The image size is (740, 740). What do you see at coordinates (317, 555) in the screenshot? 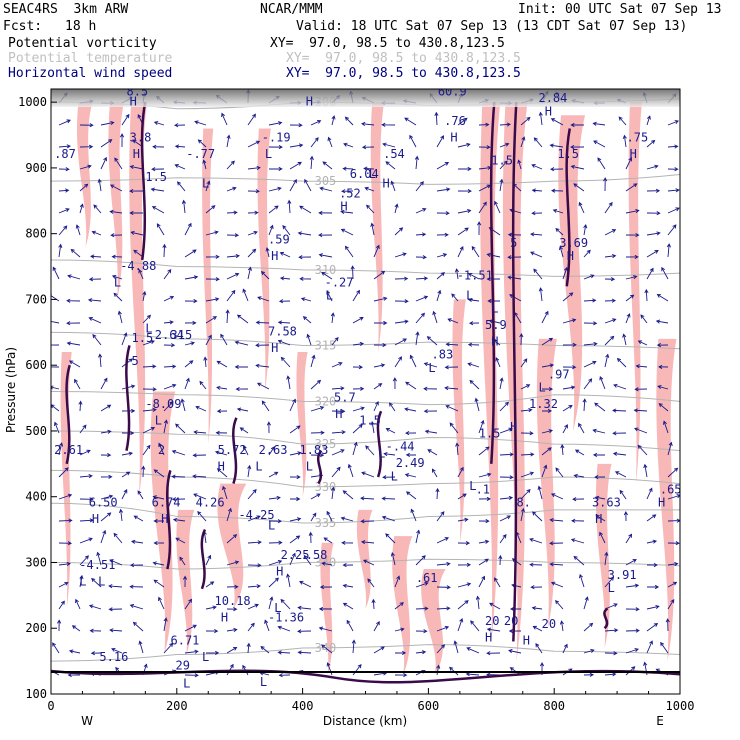
I see `marker-label-15: .58` at bounding box center [317, 555].